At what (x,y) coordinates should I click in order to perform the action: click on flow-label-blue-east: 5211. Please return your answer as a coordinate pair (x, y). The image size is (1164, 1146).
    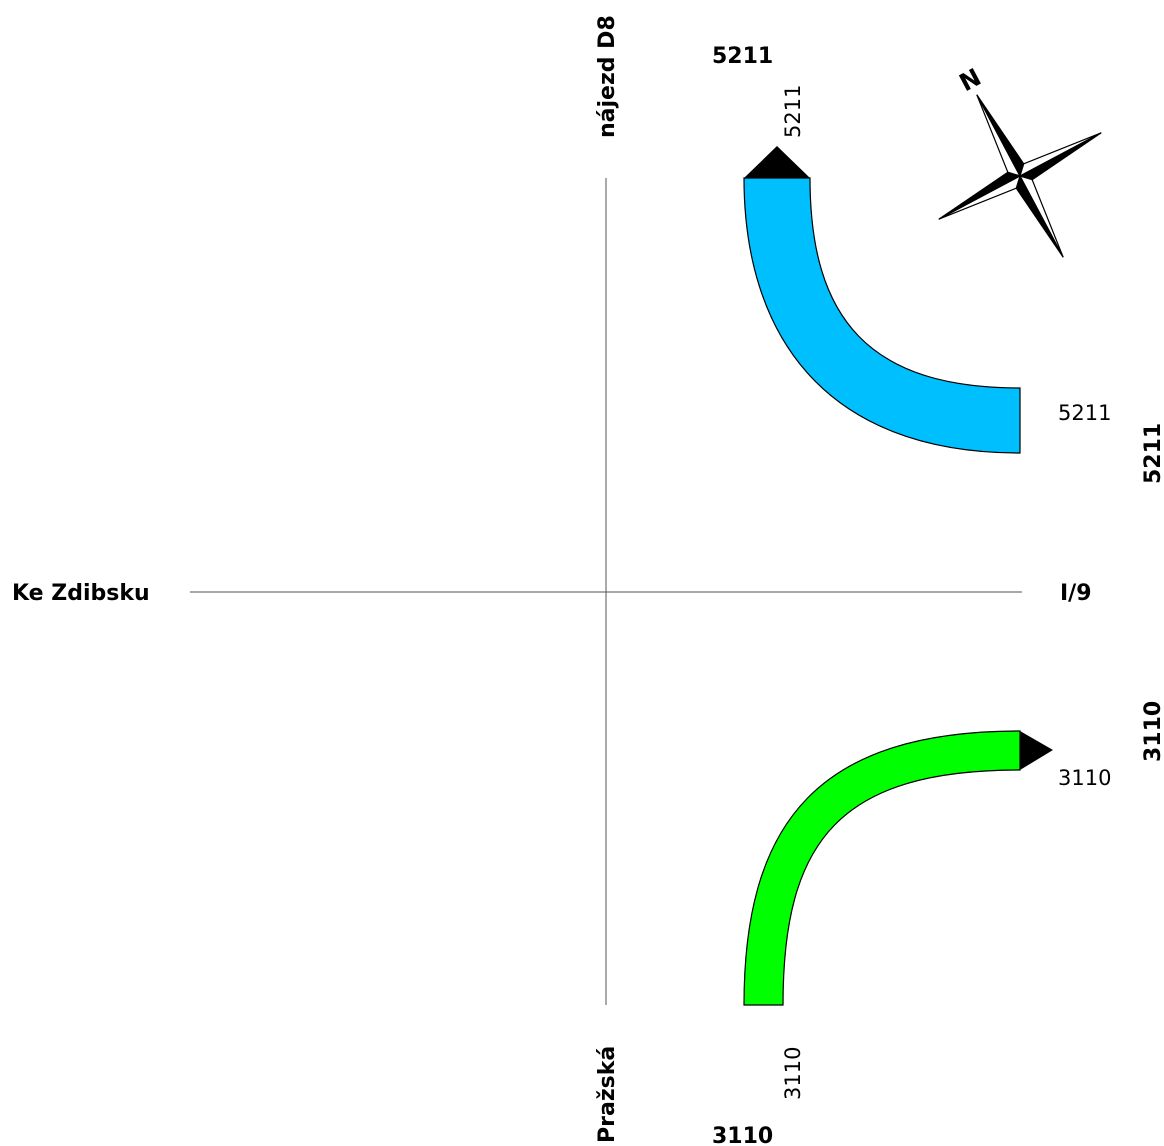
    Looking at the image, I should click on (1084, 413).